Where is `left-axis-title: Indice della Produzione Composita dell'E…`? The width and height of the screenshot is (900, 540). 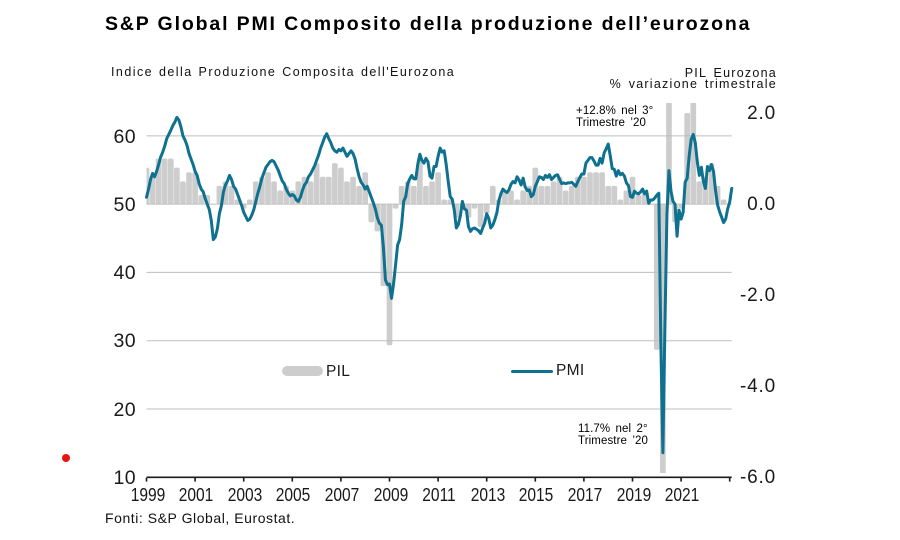 left-axis-title: Indice della Produzione Composita dell'E… is located at coordinates (283, 72).